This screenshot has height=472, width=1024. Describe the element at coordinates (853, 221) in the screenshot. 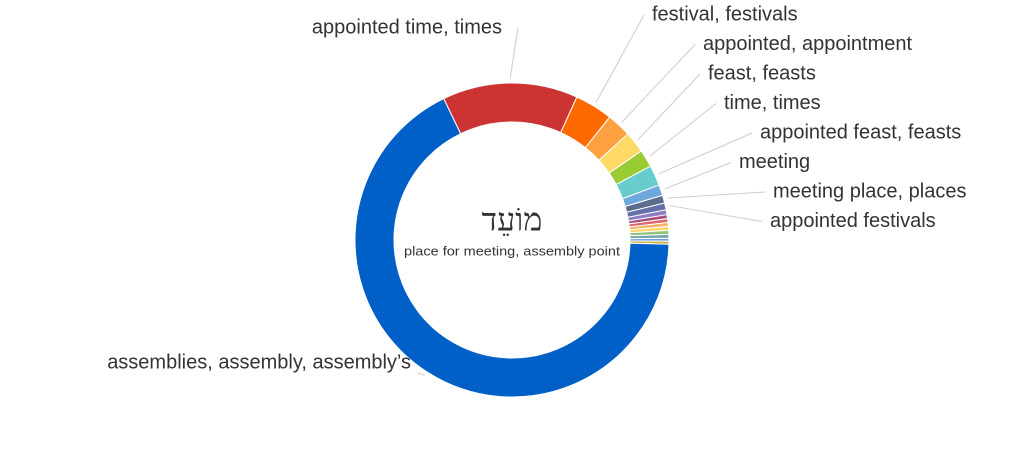

I see `slice-label: appointed festivals` at that location.